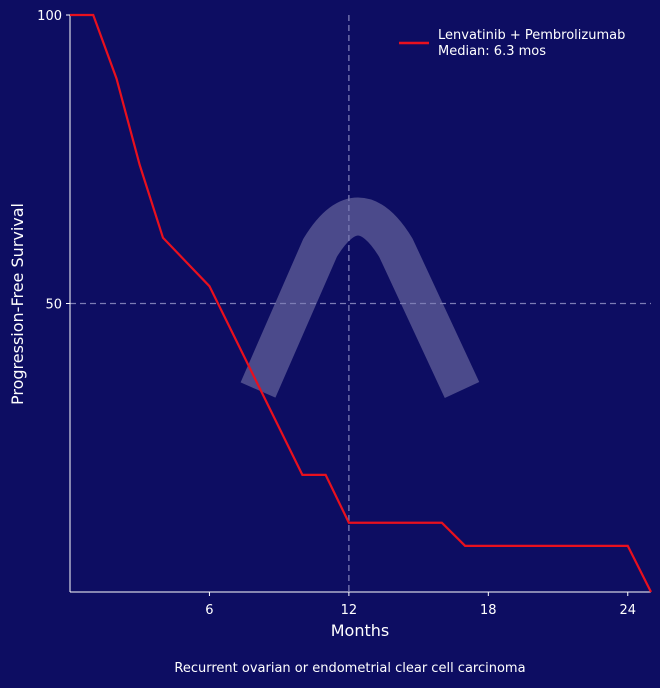  What do you see at coordinates (531, 35) in the screenshot?
I see `legend-label: Lenvatinib + Pembrolizumab` at bounding box center [531, 35].